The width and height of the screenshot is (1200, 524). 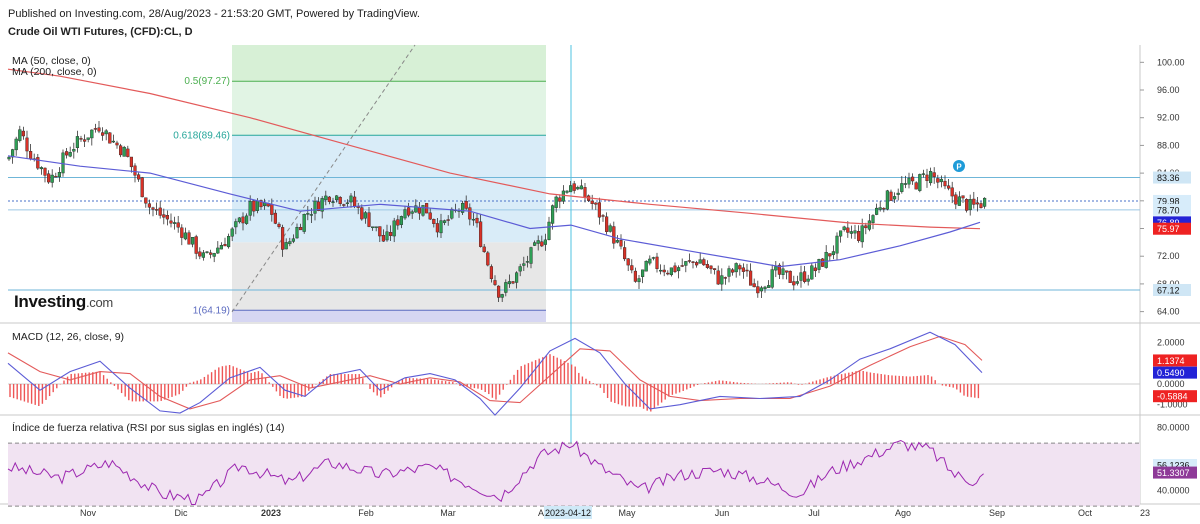 What do you see at coordinates (959, 167) in the screenshot?
I see `p-marker-label: P` at bounding box center [959, 167].